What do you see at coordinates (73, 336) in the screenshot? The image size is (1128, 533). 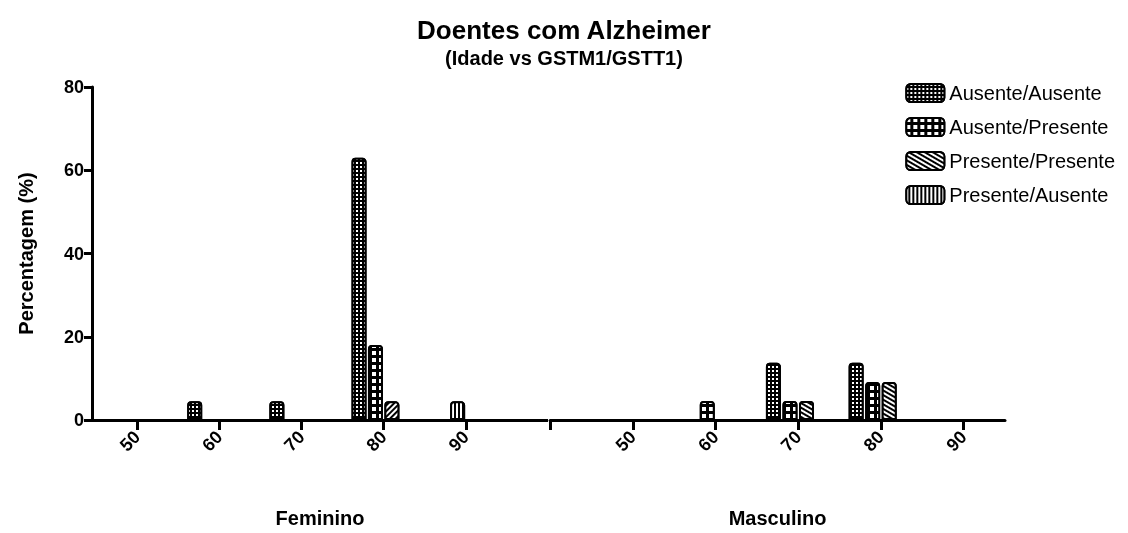 I see `y-tick-label: 20` at bounding box center [73, 336].